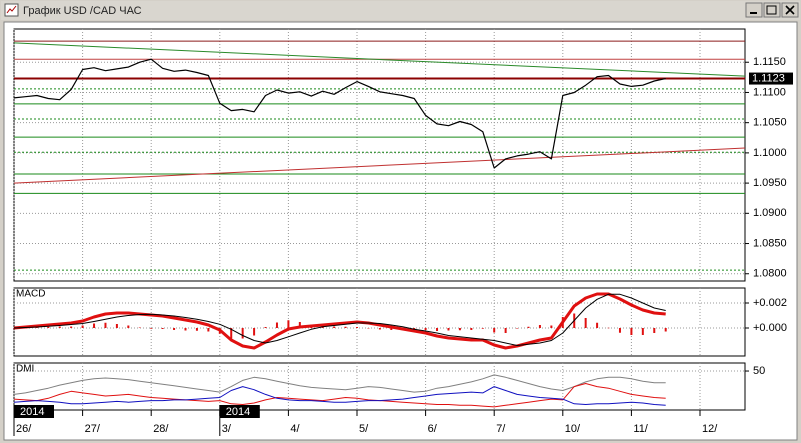 The height and width of the screenshot is (443, 801). Describe the element at coordinates (227, 429) in the screenshot. I see `x-tick-label: 3/` at that location.